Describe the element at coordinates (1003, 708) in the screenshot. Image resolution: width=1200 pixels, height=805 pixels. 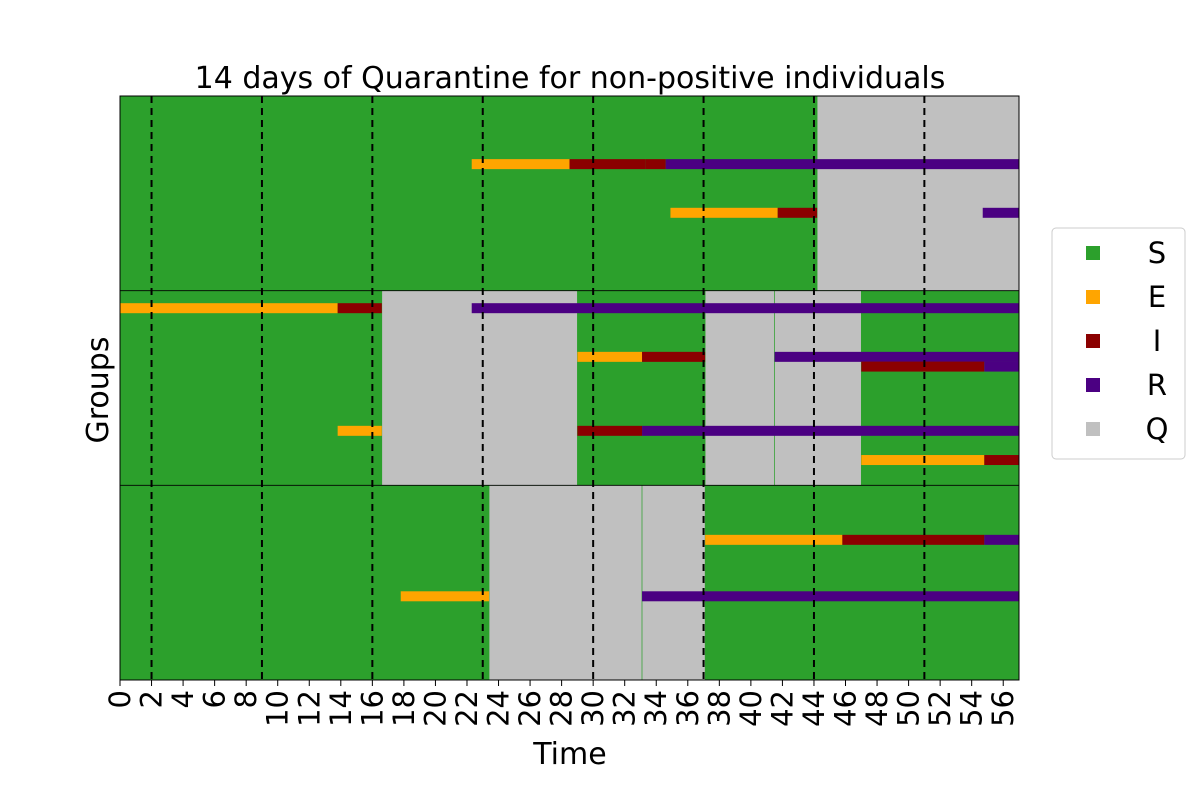
I see `x-tick-label: 56` at that location.